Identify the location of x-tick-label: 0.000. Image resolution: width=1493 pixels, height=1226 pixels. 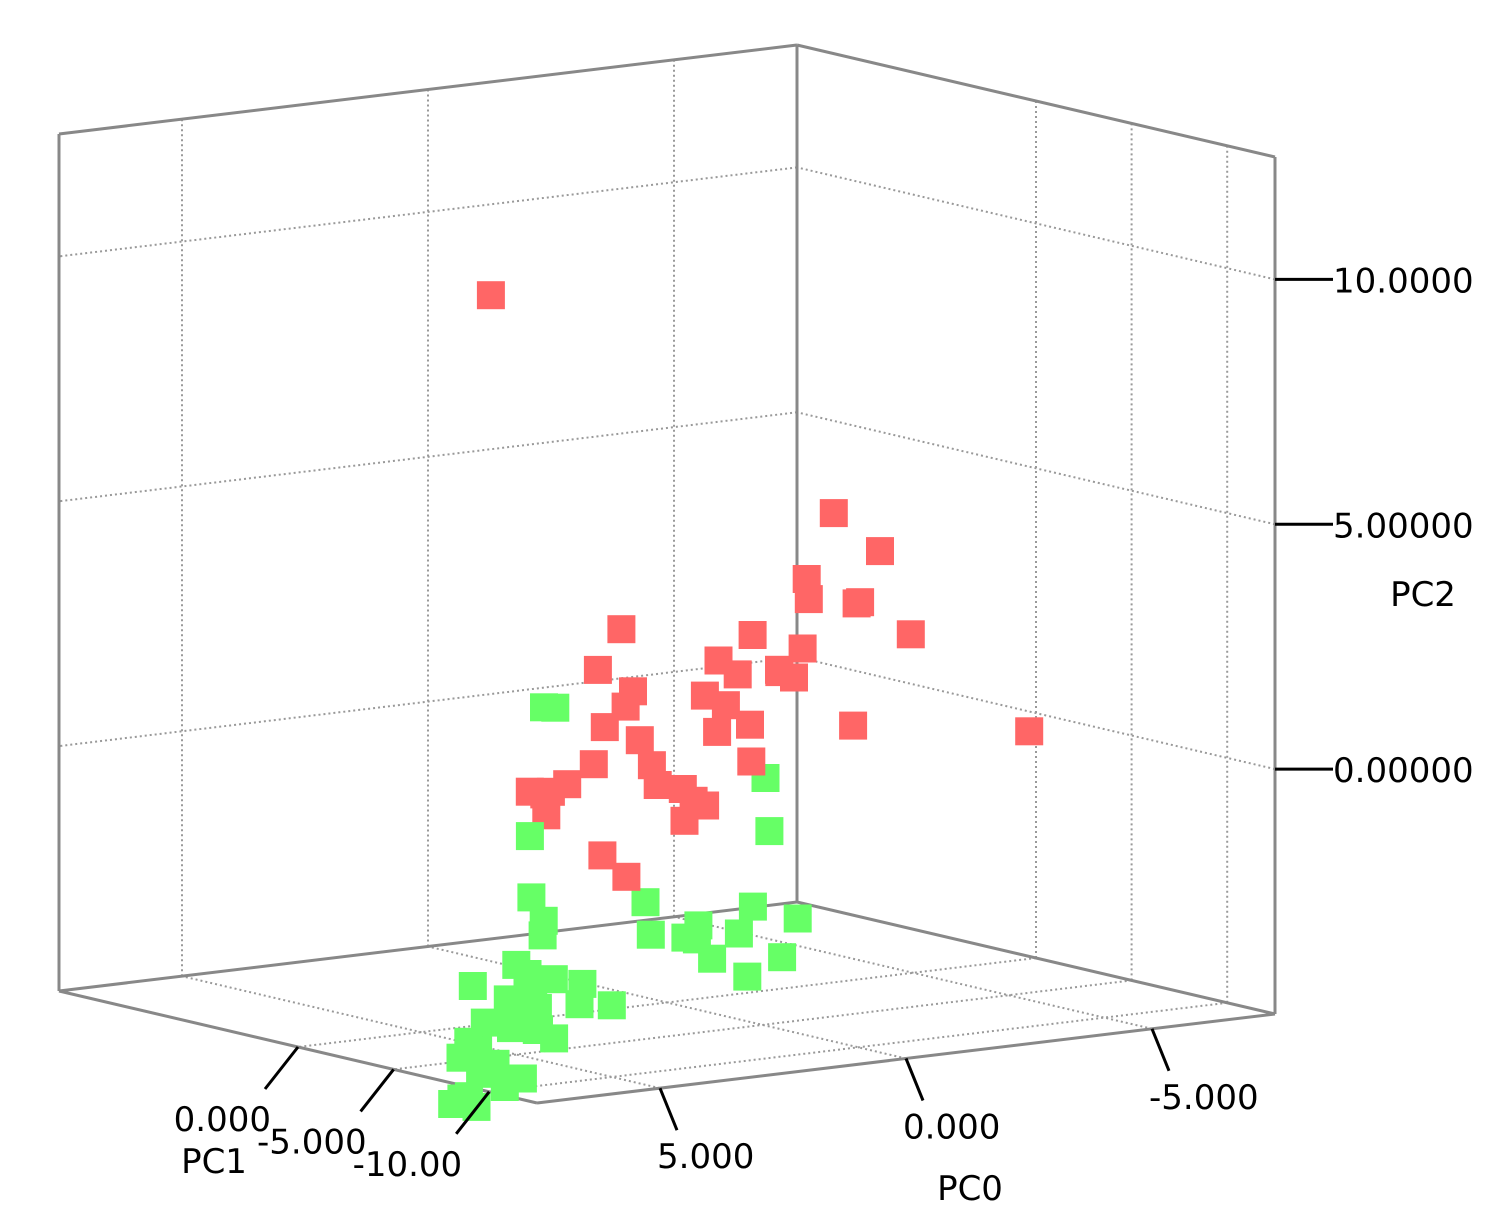
(951, 1128).